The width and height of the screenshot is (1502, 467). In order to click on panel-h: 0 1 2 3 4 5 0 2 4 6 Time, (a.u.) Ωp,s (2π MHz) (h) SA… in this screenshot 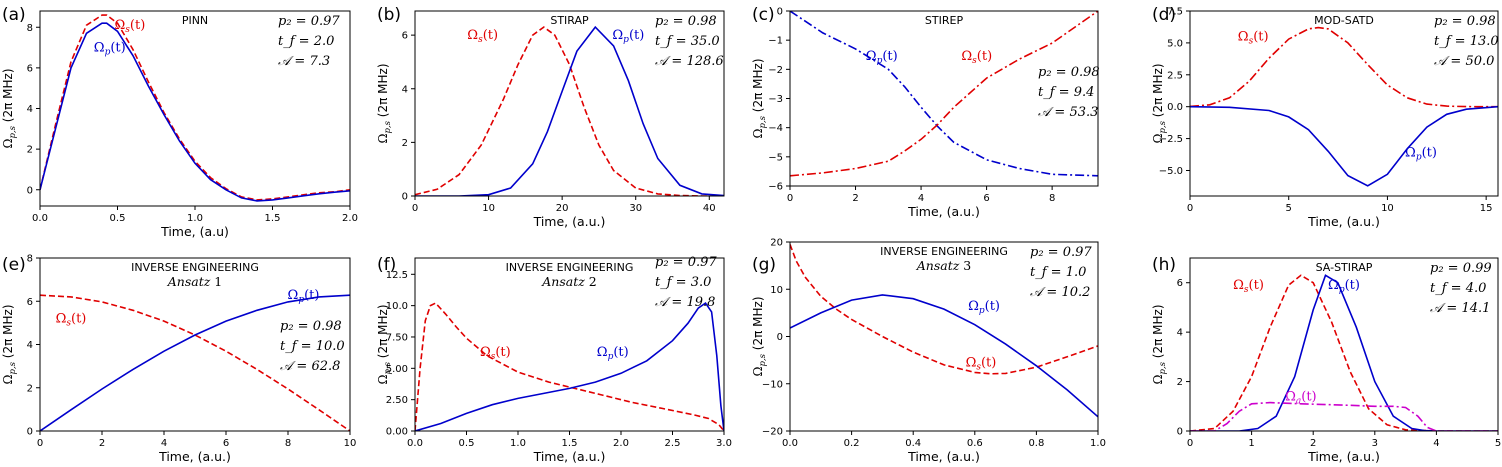, I will do `click(1326, 359)`.